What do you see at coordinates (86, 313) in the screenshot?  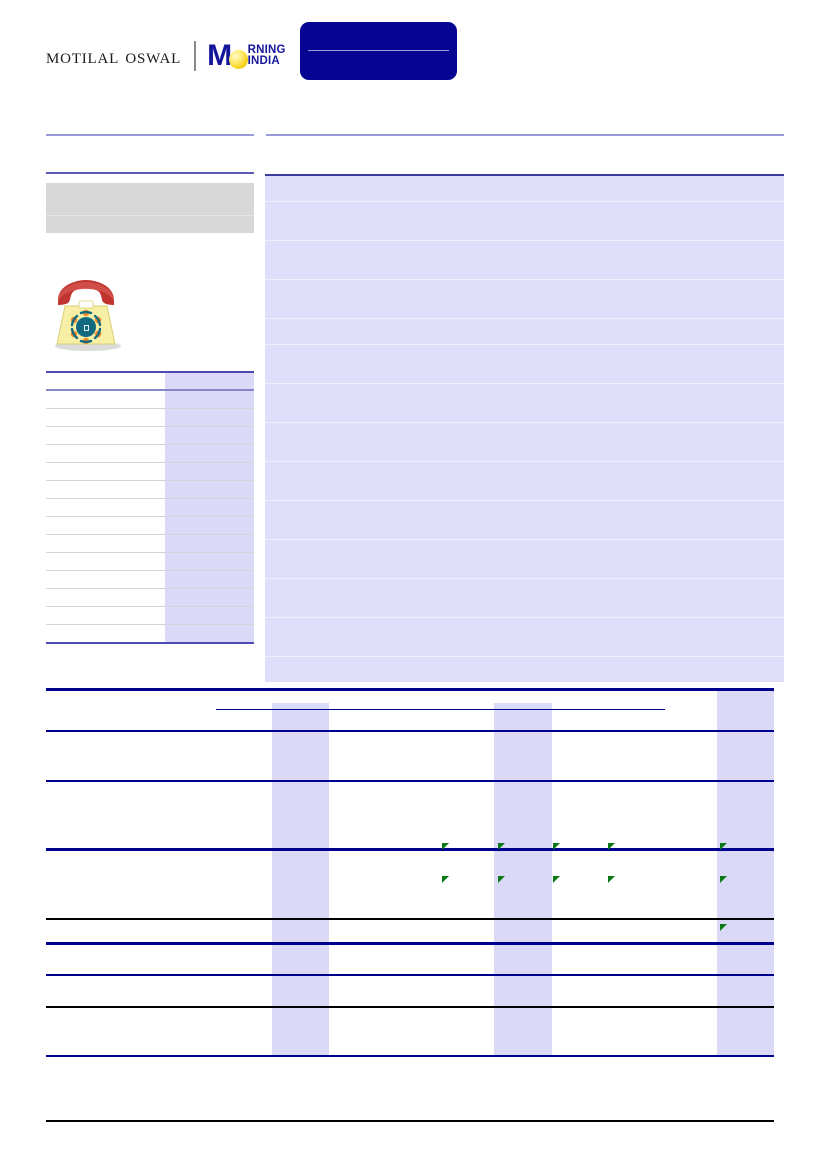 I see `rotary-telephone-icon` at bounding box center [86, 313].